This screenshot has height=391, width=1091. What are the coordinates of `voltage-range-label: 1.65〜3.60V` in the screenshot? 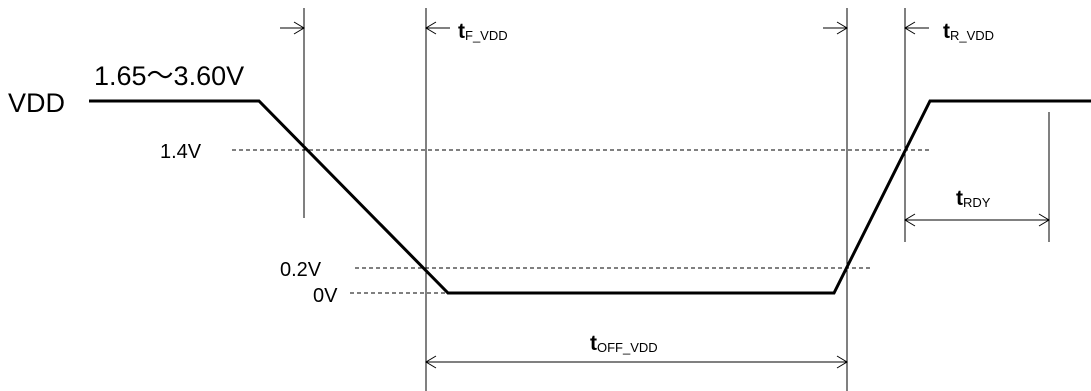 It's located at (169, 76).